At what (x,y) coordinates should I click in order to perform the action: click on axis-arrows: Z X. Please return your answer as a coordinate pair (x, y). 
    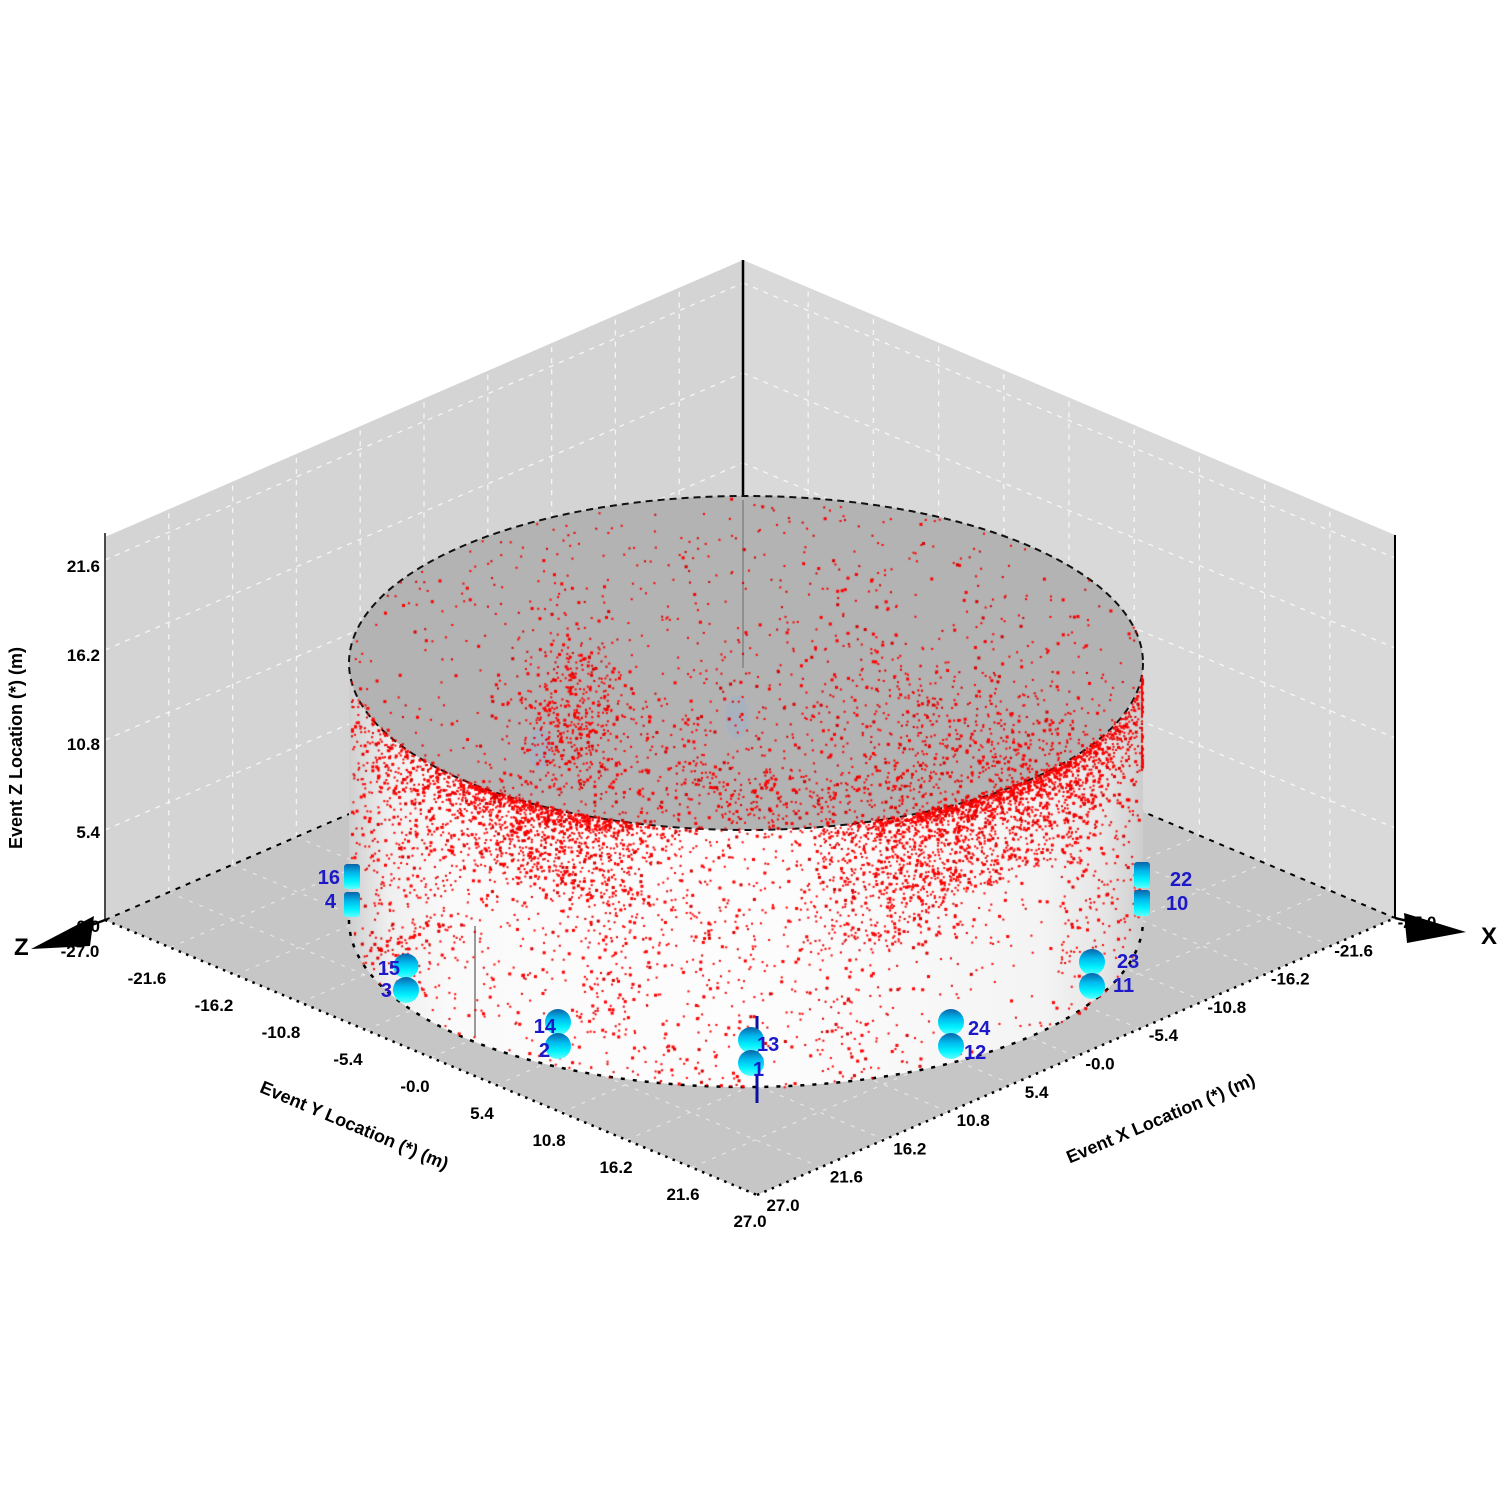
    Looking at the image, I should click on (755, 937).